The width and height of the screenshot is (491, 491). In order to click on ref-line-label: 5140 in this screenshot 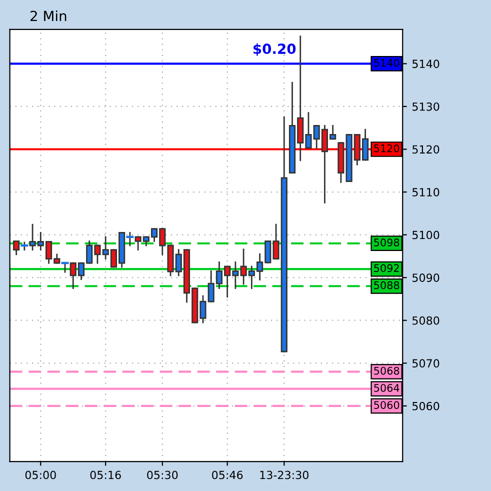, I will do `click(387, 62)`.